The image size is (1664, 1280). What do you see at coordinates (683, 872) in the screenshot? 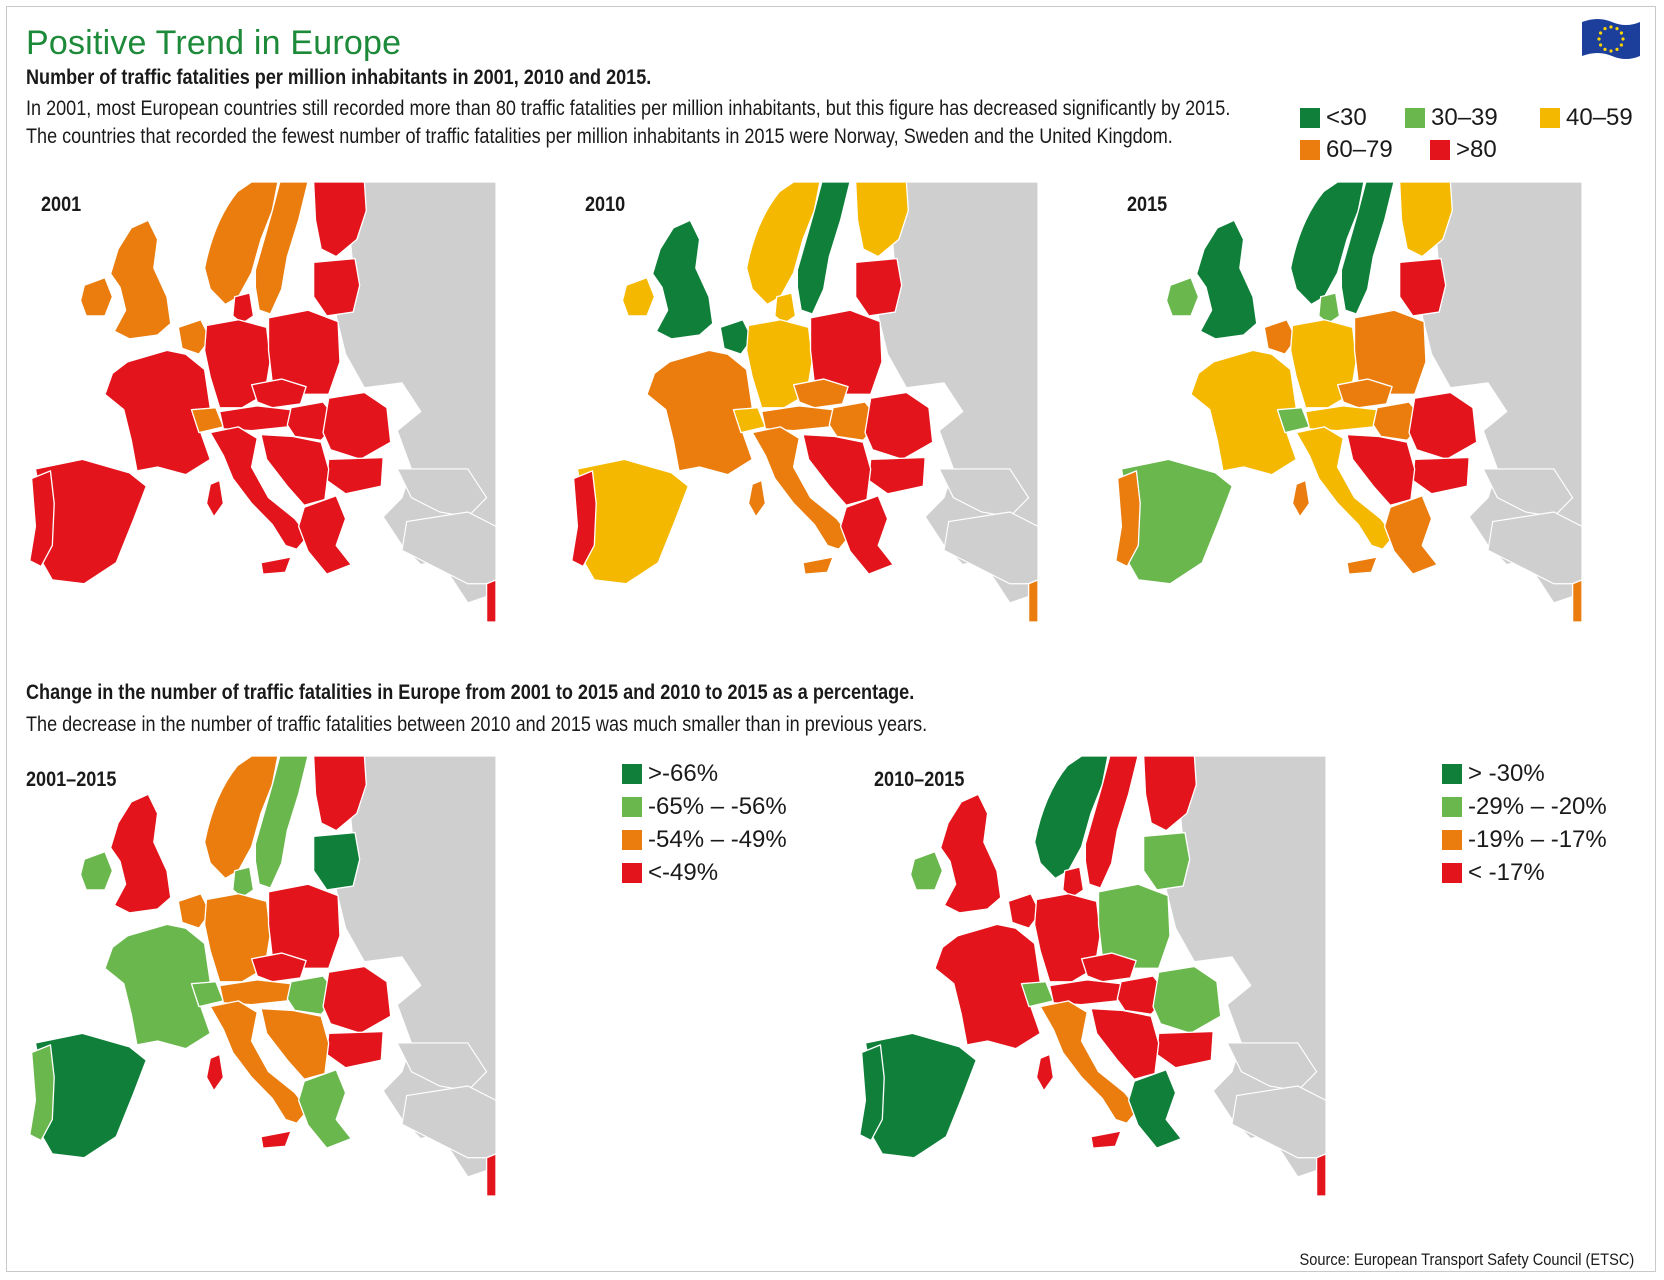
I see `legend-label: <-49%` at bounding box center [683, 872].